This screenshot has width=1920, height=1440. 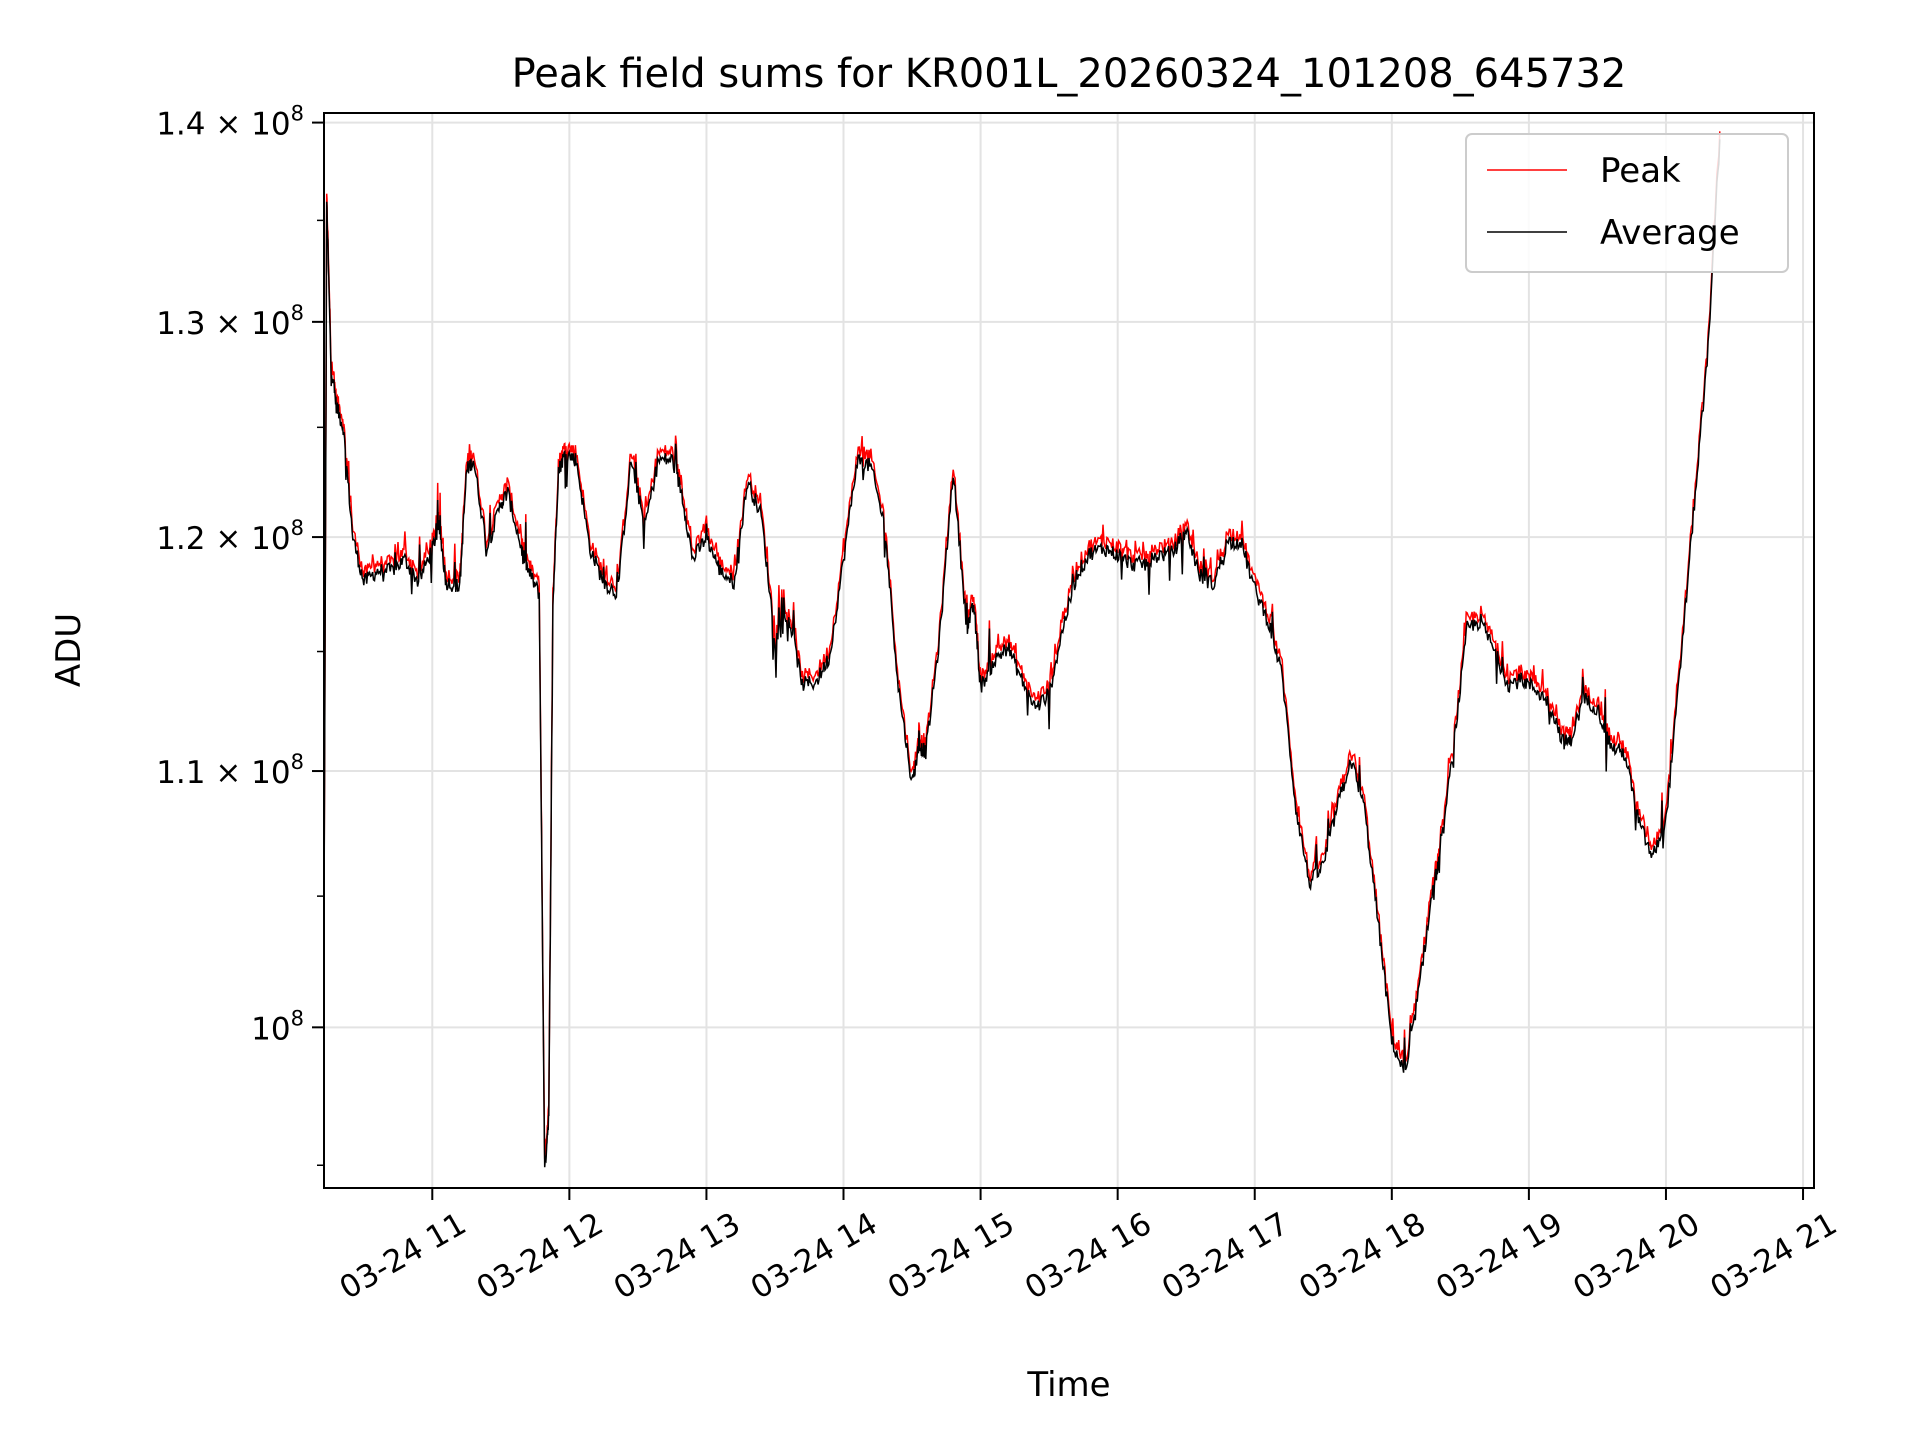 What do you see at coordinates (240, 634) in the screenshot?
I see `y-axis-ticks: 108 1.1 × 108 1.2 × 108 1.3 × 108 1.4 × 108` at bounding box center [240, 634].